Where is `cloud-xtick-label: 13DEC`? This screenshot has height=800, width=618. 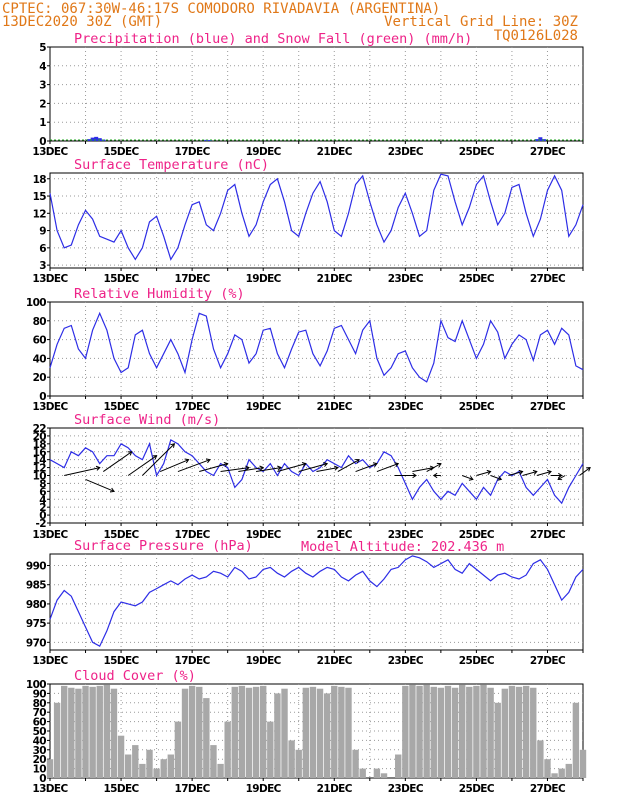
cloud-xtick-label: 13DEC is located at coordinates (50, 789).